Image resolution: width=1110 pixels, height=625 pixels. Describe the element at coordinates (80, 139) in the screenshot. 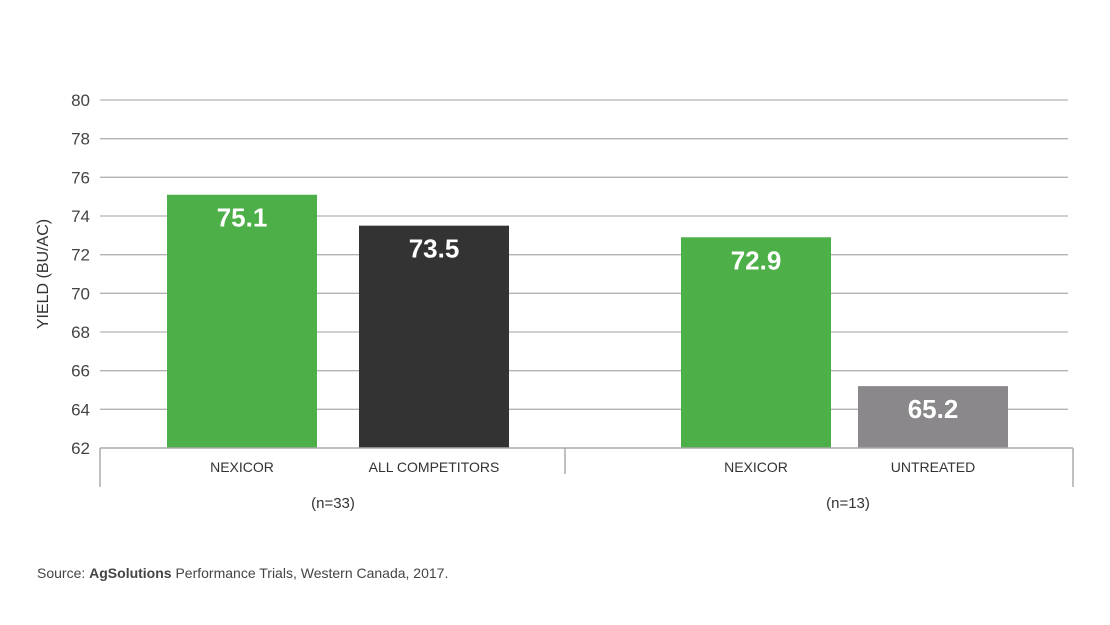

I see `y-tick-label: 78` at that location.